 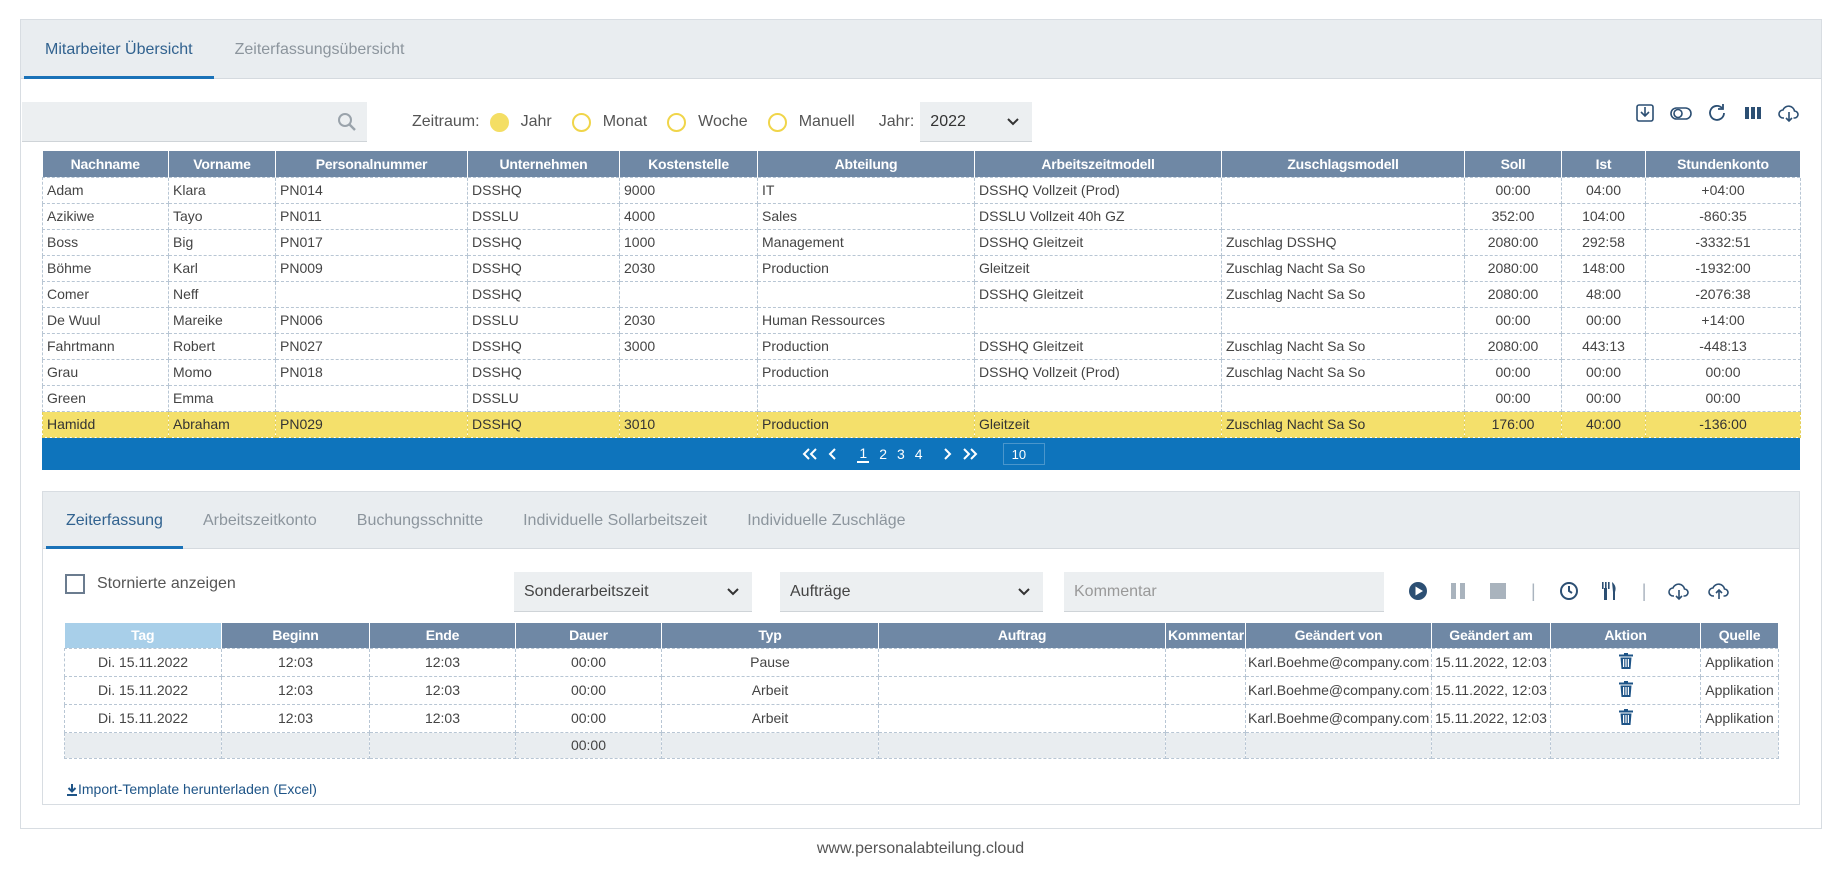 I want to click on column-header: Beginn, so click(x=295, y=635).